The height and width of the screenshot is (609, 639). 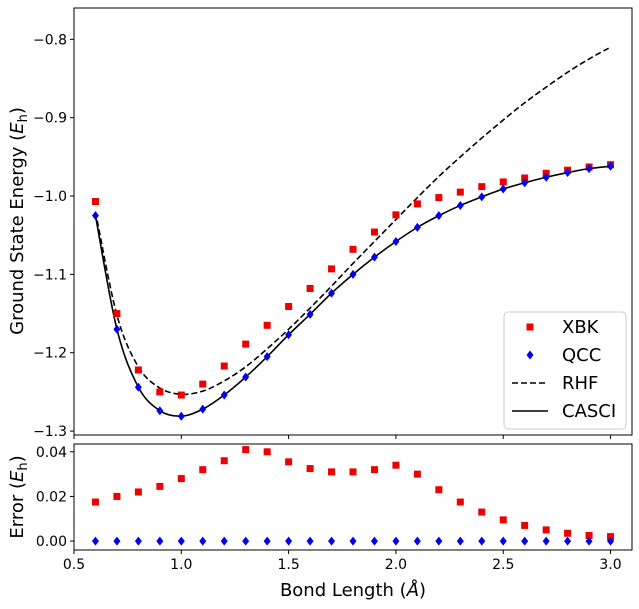 I want to click on energy-y-tick-label: −1.3, so click(x=50, y=432).